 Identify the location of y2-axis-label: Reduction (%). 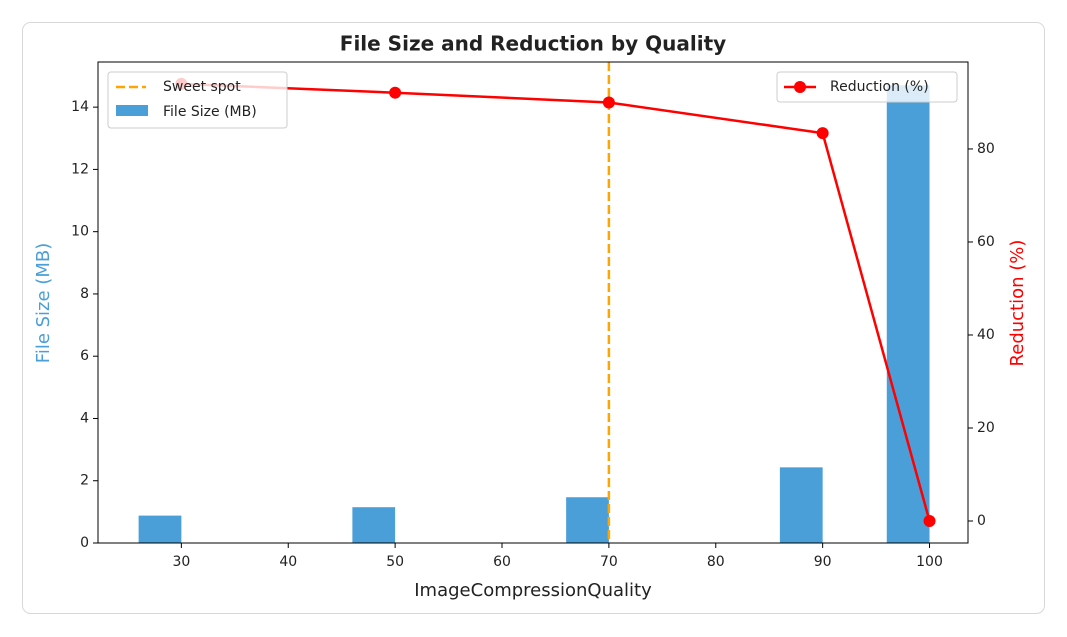
(1017, 303).